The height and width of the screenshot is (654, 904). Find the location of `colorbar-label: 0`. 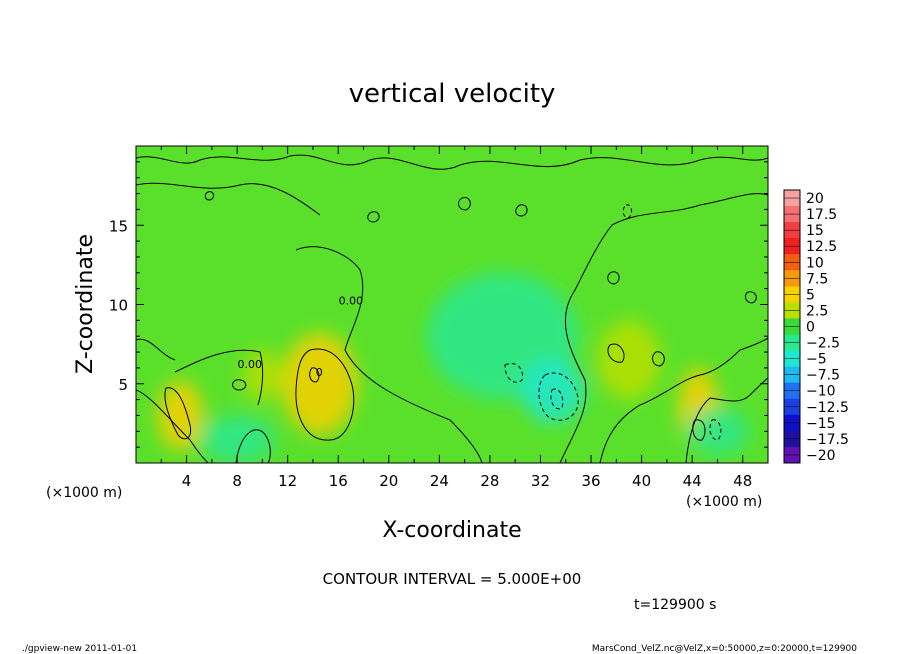

colorbar-label: 0 is located at coordinates (810, 328).